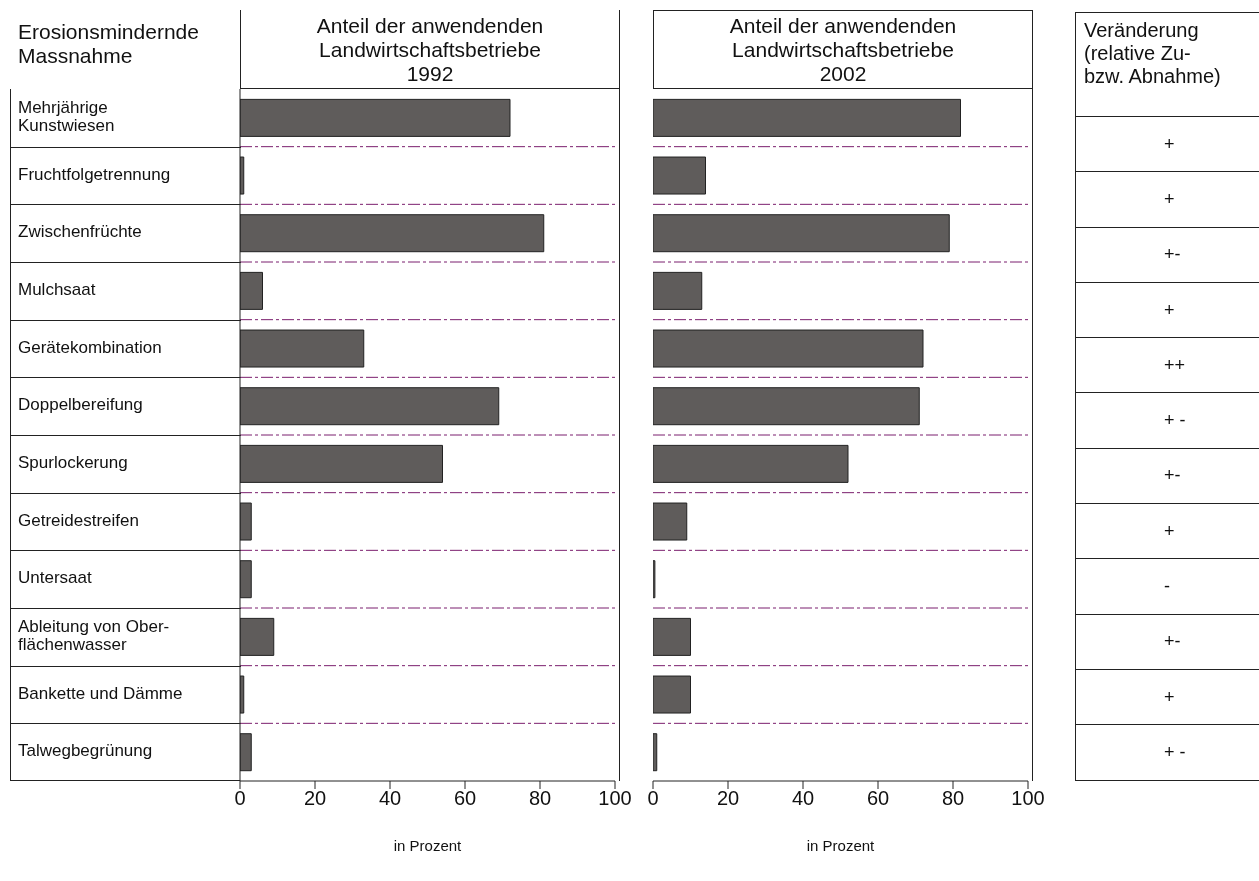 This screenshot has width=1259, height=881. Describe the element at coordinates (100, 693) in the screenshot. I see `y-tick-label: Bankette und Dämme` at that location.